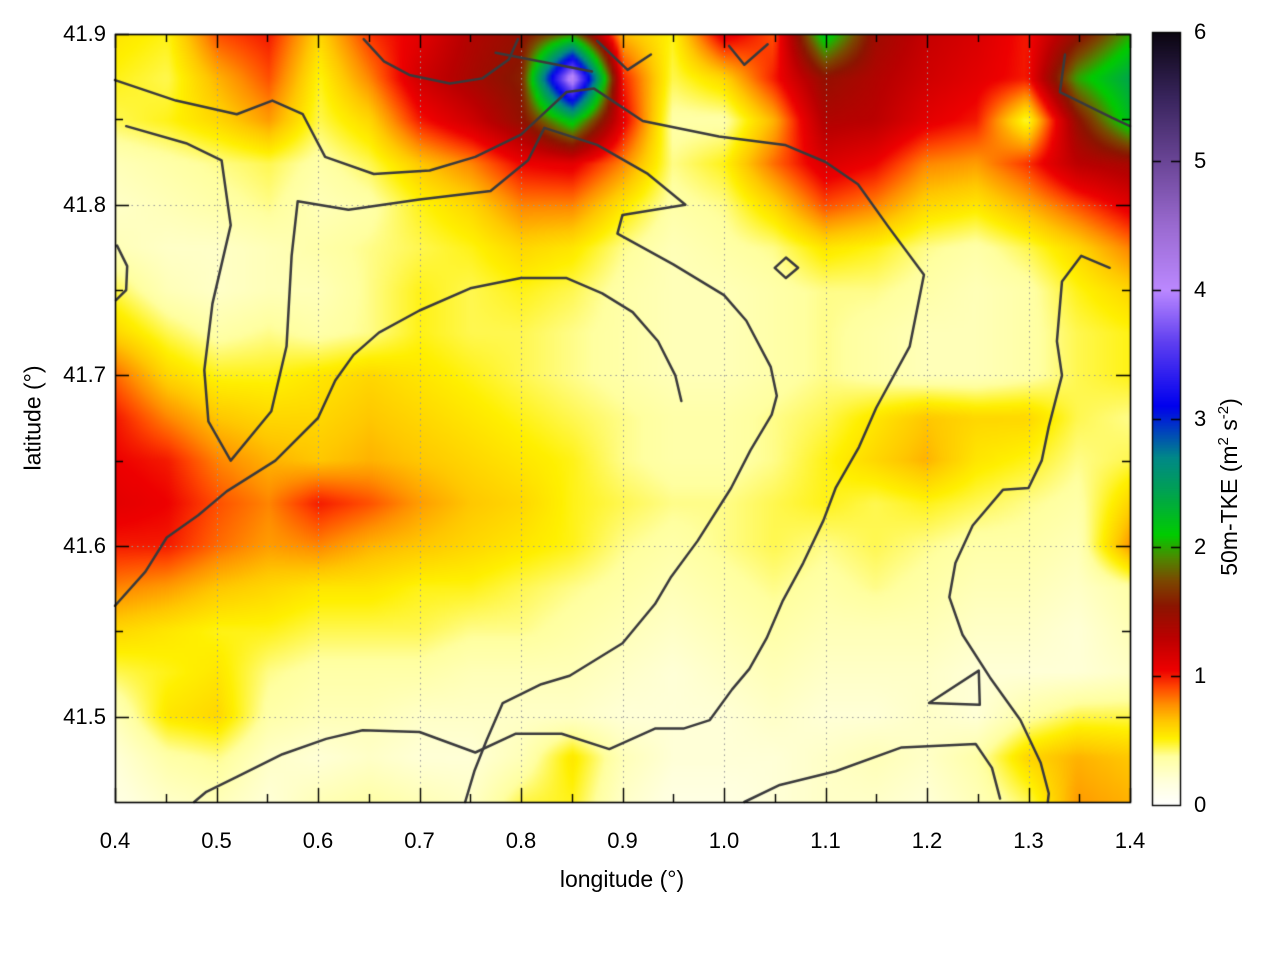 The width and height of the screenshot is (1280, 960). I want to click on x-tick-label: 0.5, so click(216, 840).